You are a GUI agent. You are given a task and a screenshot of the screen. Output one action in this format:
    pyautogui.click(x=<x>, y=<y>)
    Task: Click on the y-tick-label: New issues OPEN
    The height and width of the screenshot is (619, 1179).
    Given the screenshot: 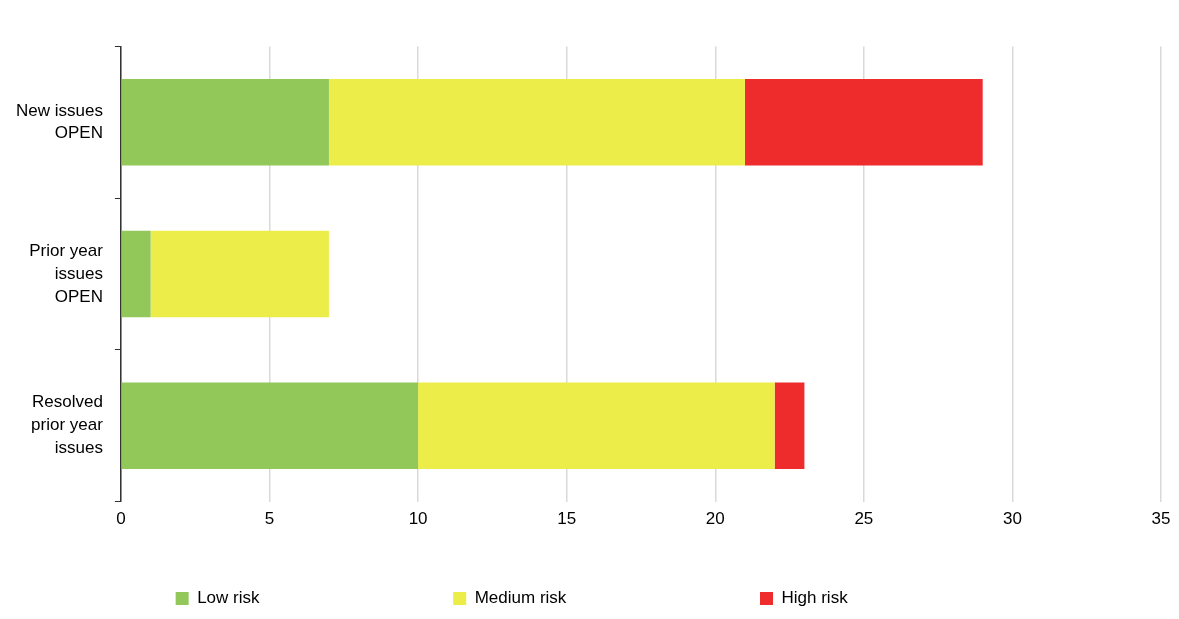 What is the action you would take?
    pyautogui.click(x=59, y=121)
    